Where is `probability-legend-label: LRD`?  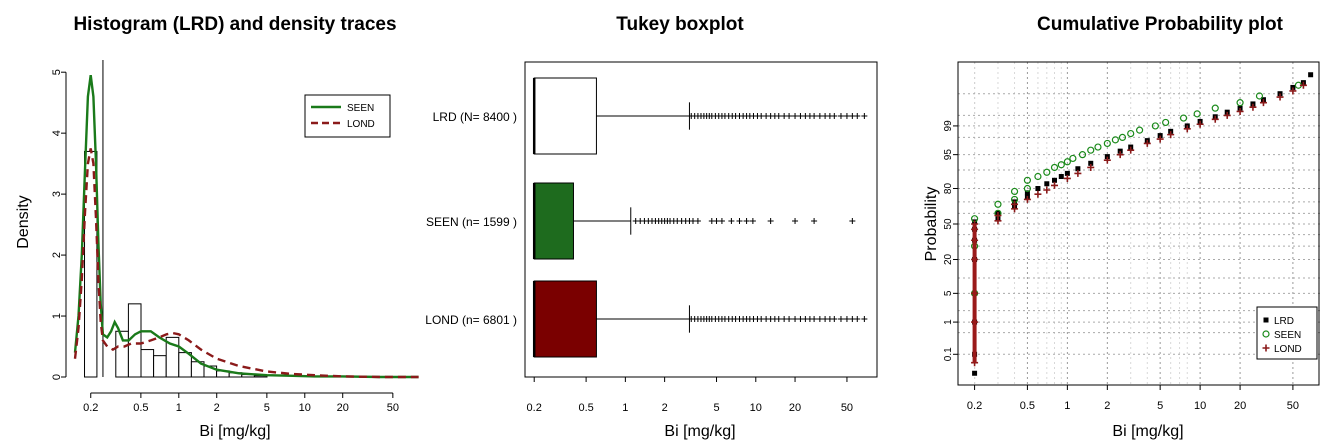
probability-legend-label: LRD is located at coordinates (1284, 321).